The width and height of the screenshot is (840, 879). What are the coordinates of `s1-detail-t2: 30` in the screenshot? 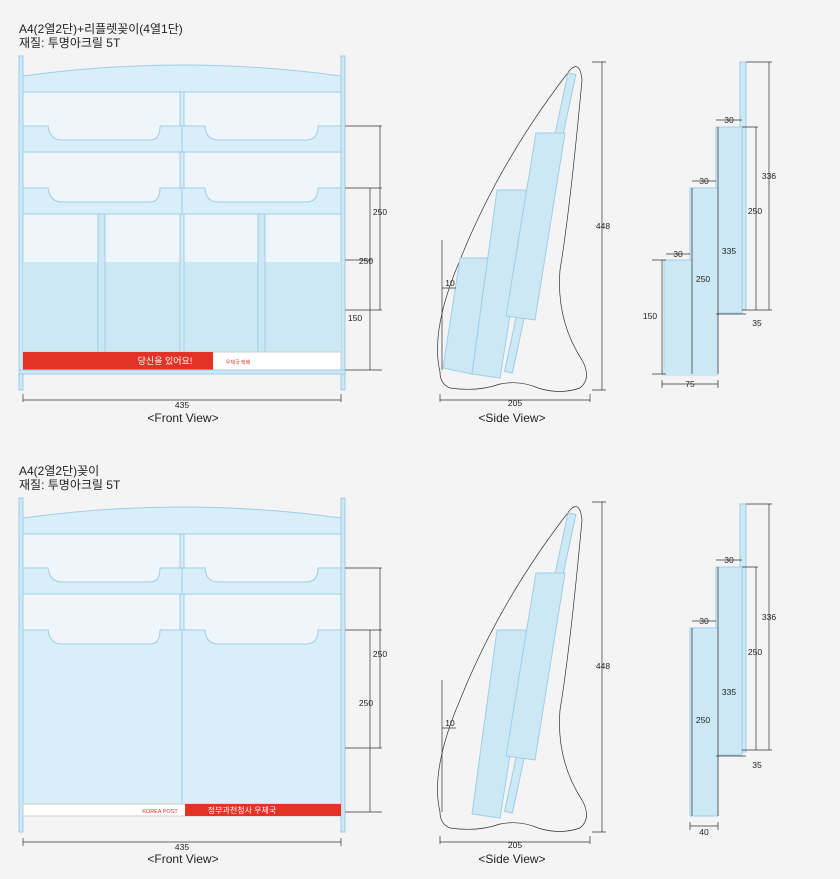 It's located at (704, 181).